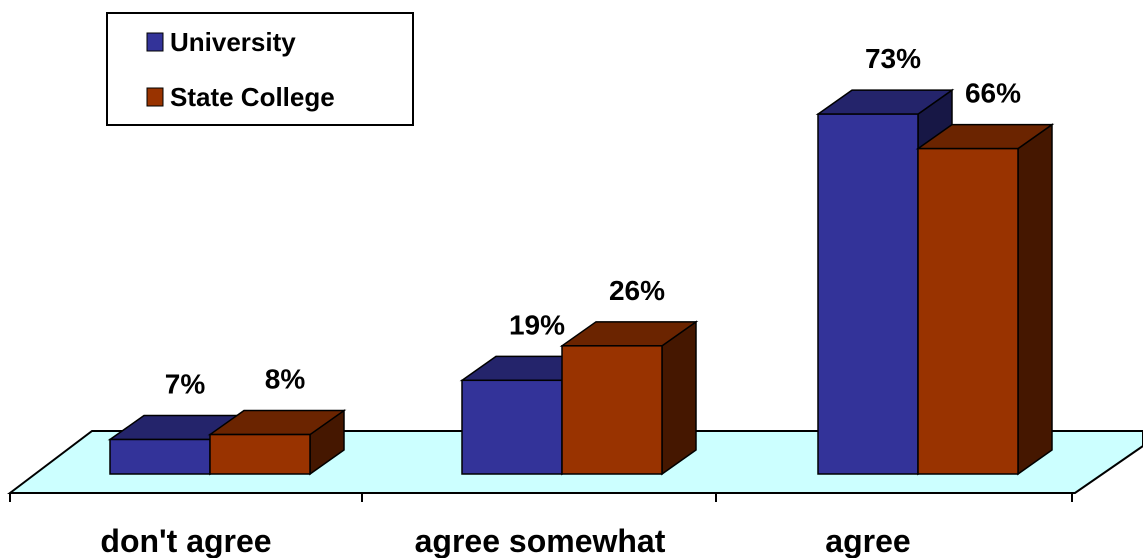 This screenshot has width=1143, height=558. What do you see at coordinates (540, 540) in the screenshot?
I see `x-tick-label: agree somewhat` at bounding box center [540, 540].